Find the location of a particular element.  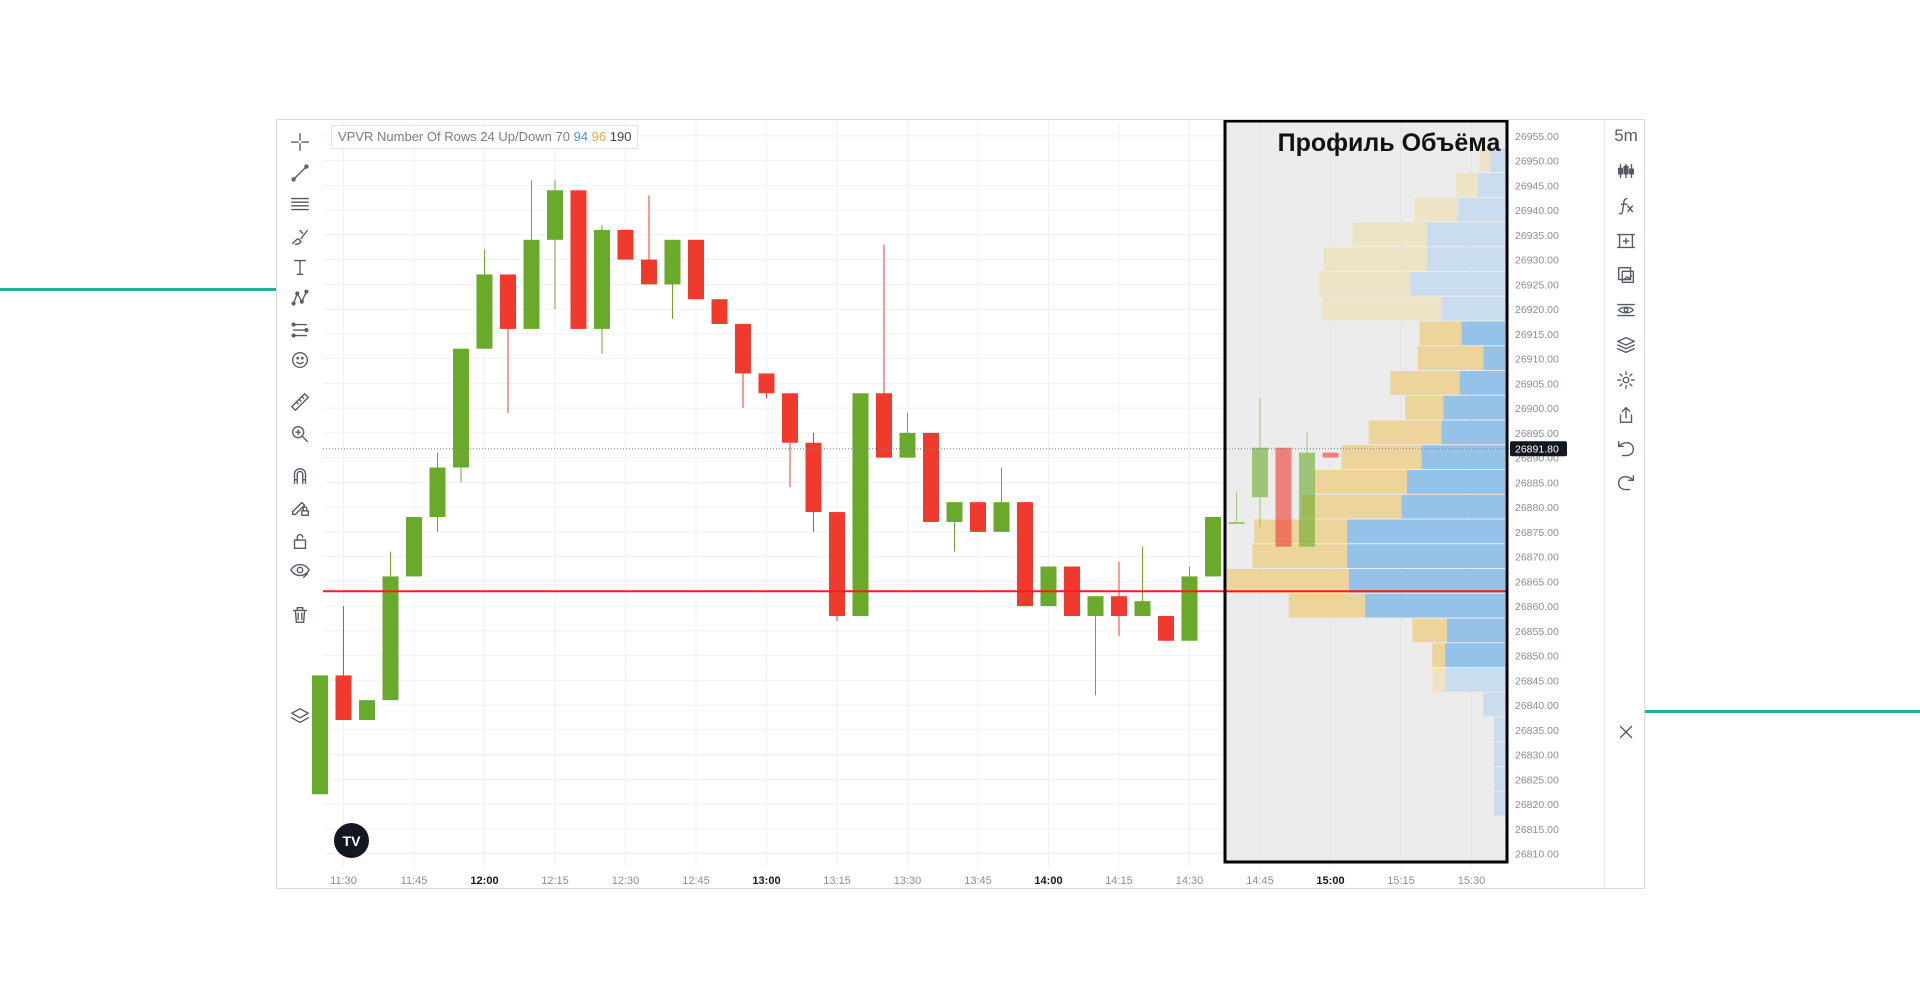

zoom-in-icon is located at coordinates (300, 434).